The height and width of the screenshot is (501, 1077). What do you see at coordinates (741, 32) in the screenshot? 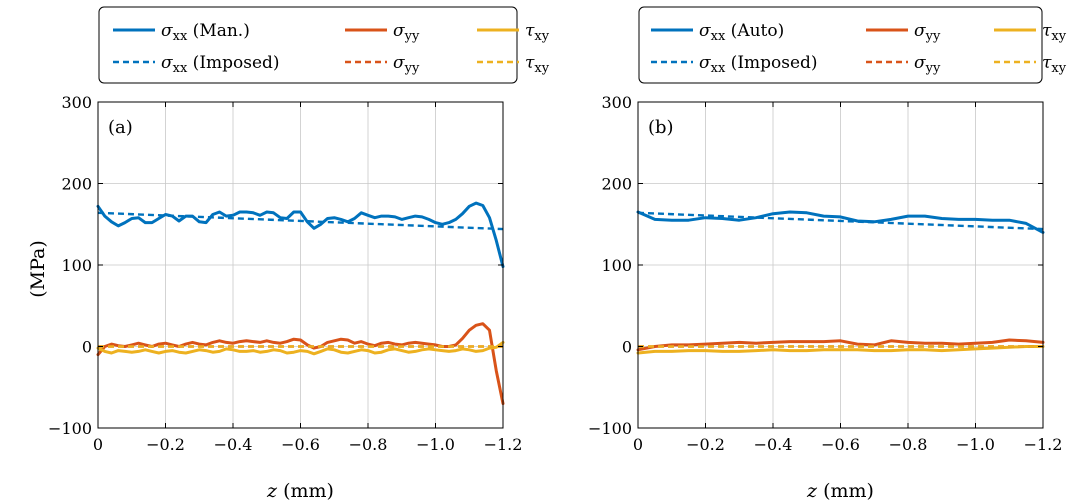
I see `legend-label: σxx (Auto)` at bounding box center [741, 32].